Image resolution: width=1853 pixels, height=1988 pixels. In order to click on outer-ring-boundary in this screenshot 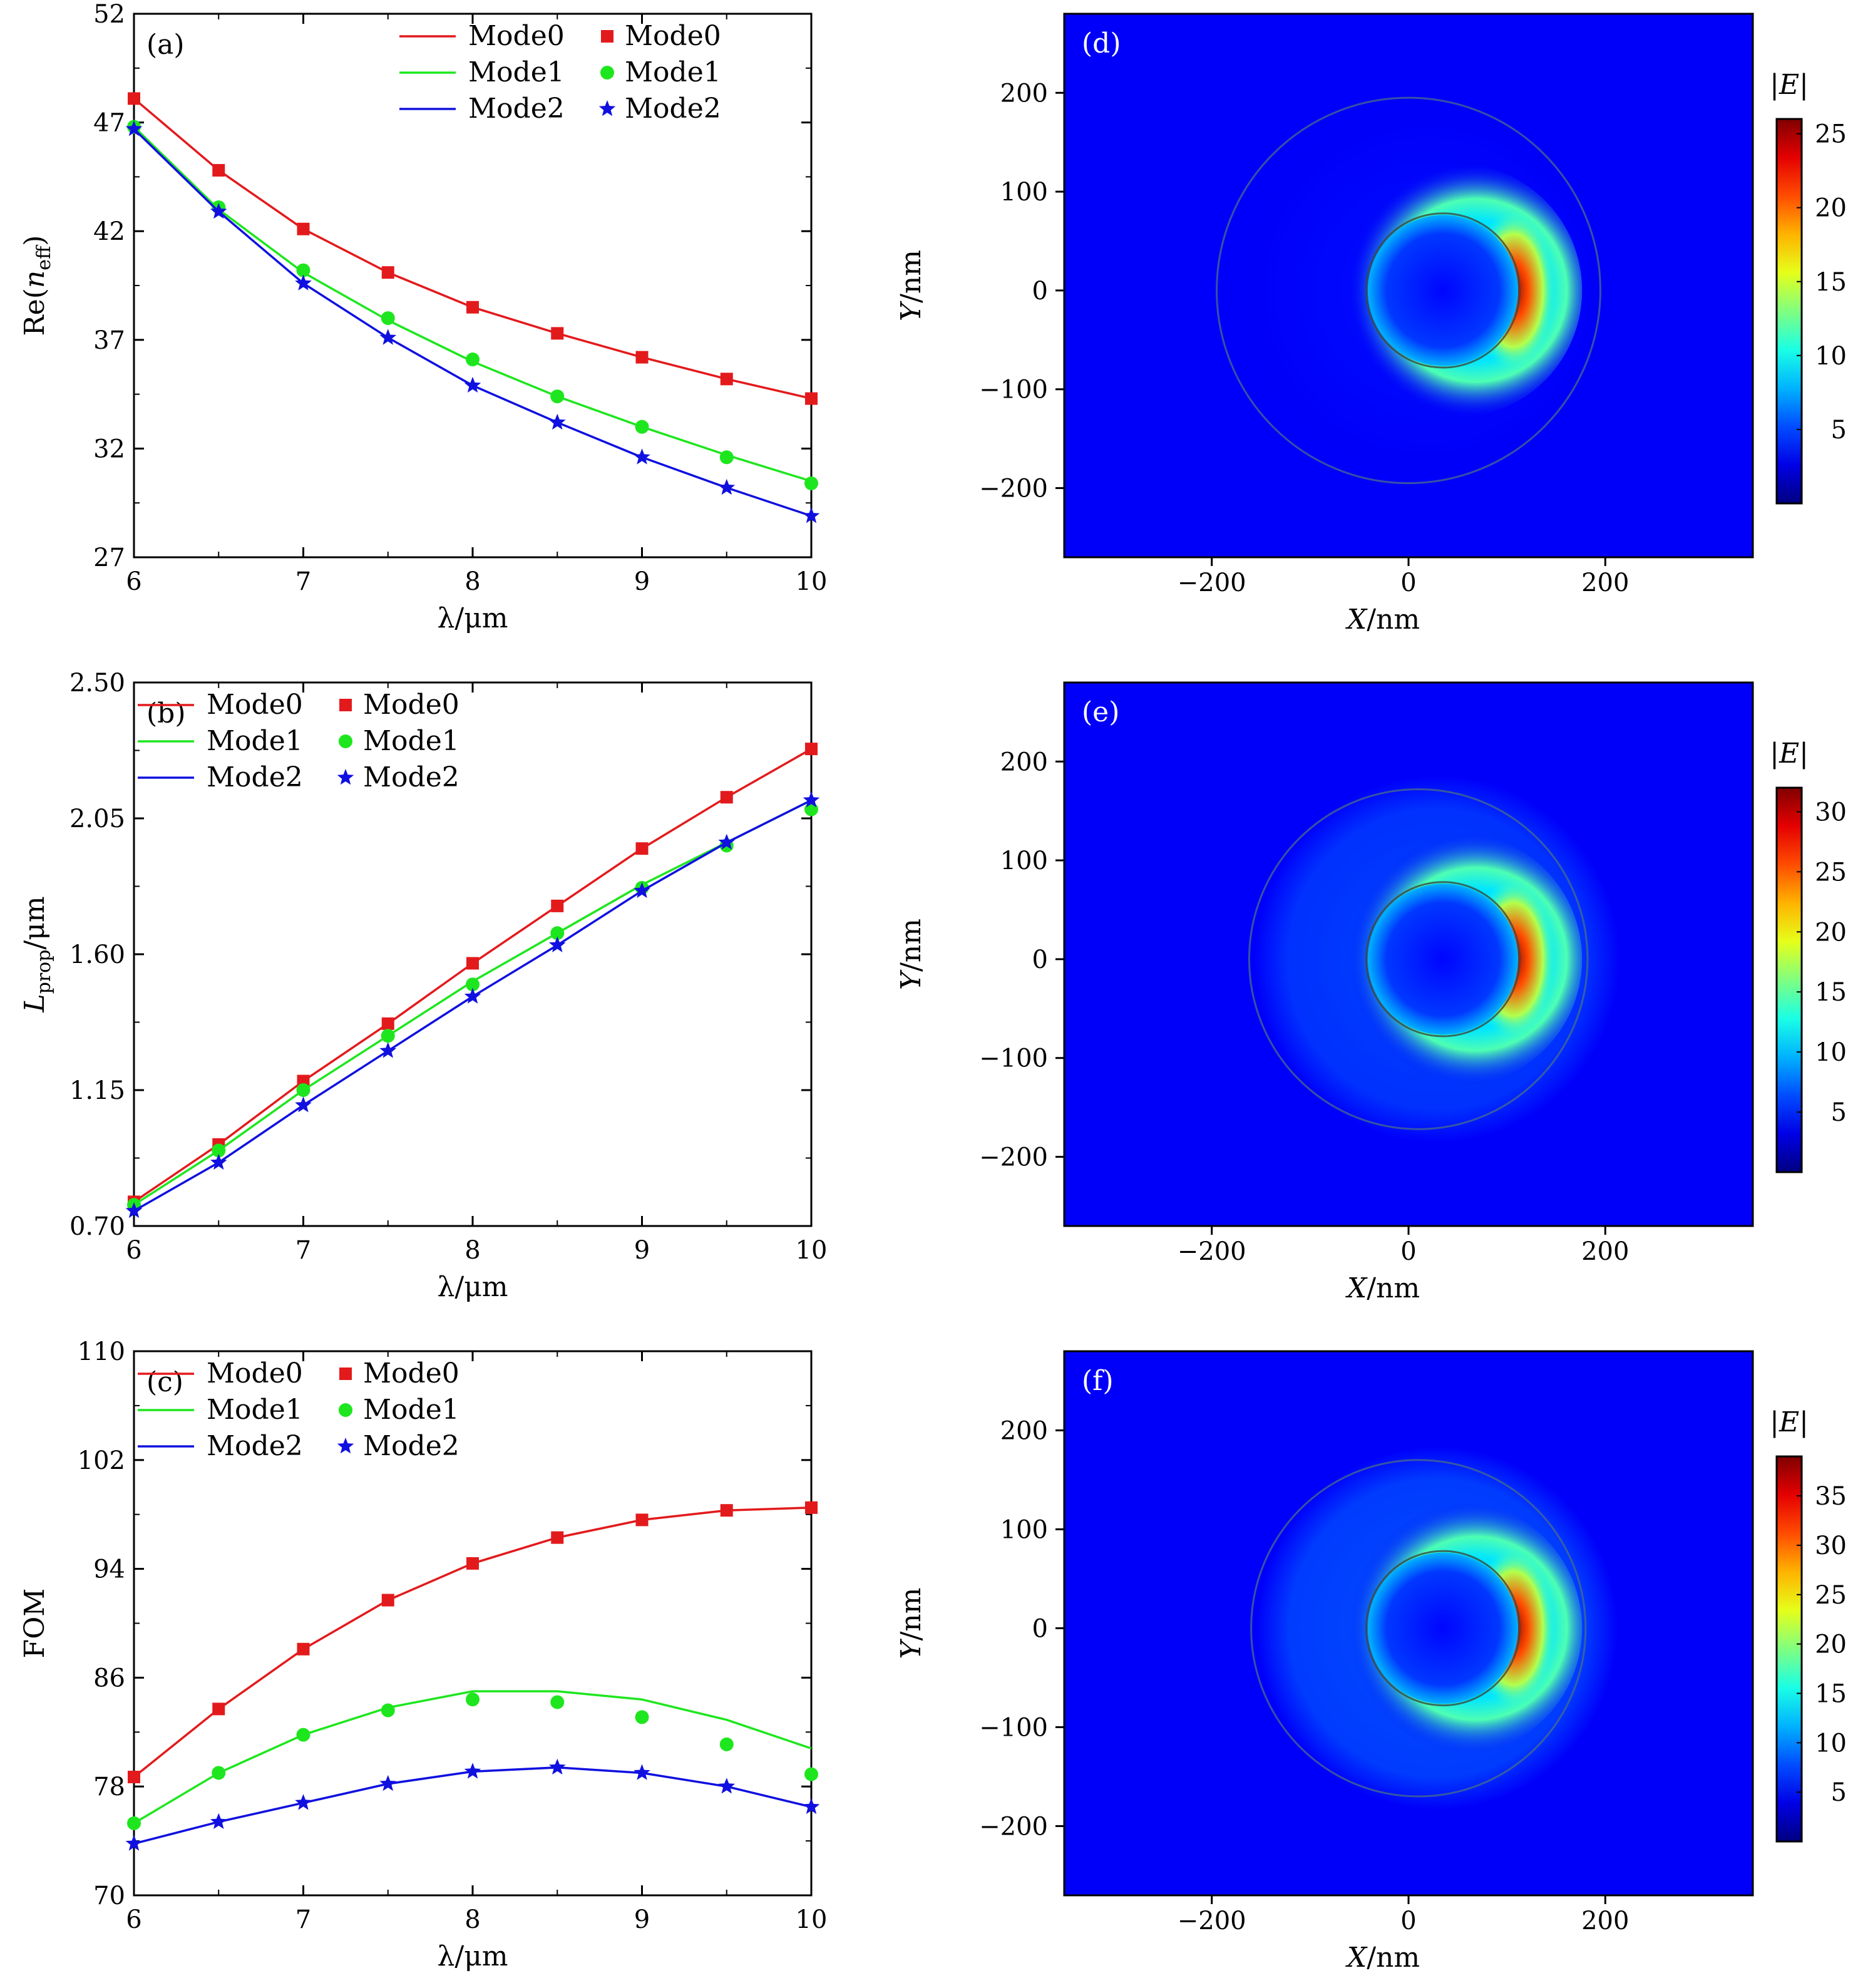, I will do `click(1409, 290)`.